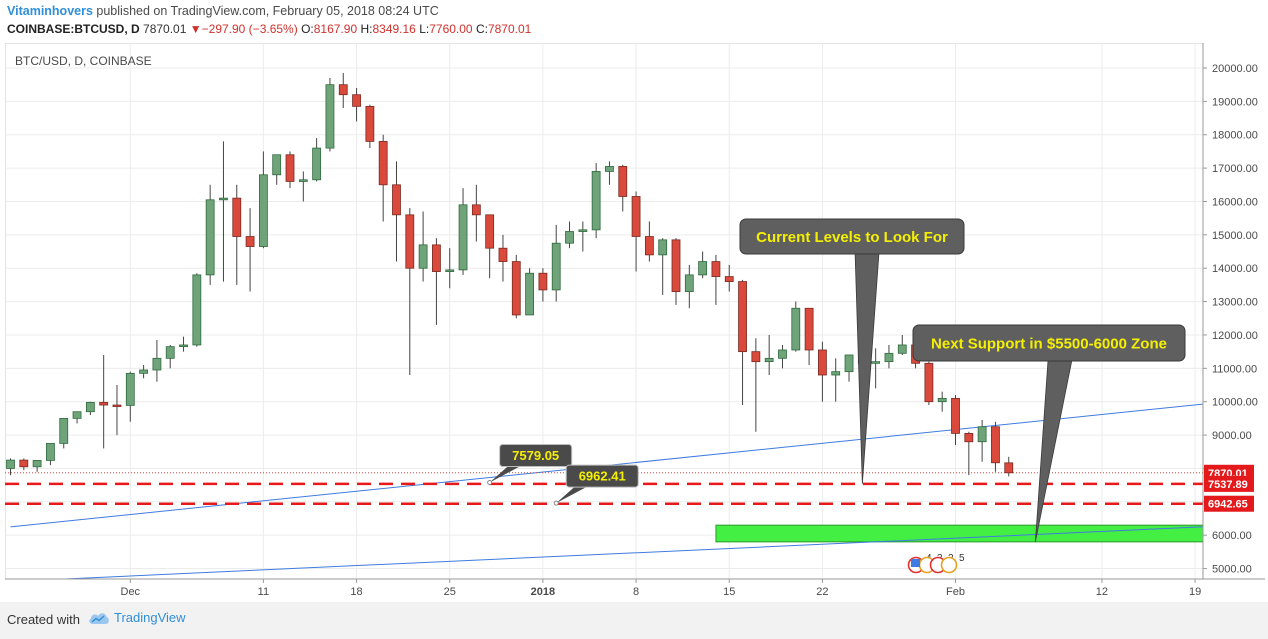 The image size is (1268, 639). What do you see at coordinates (481, 29) in the screenshot?
I see `close-label: C:` at bounding box center [481, 29].